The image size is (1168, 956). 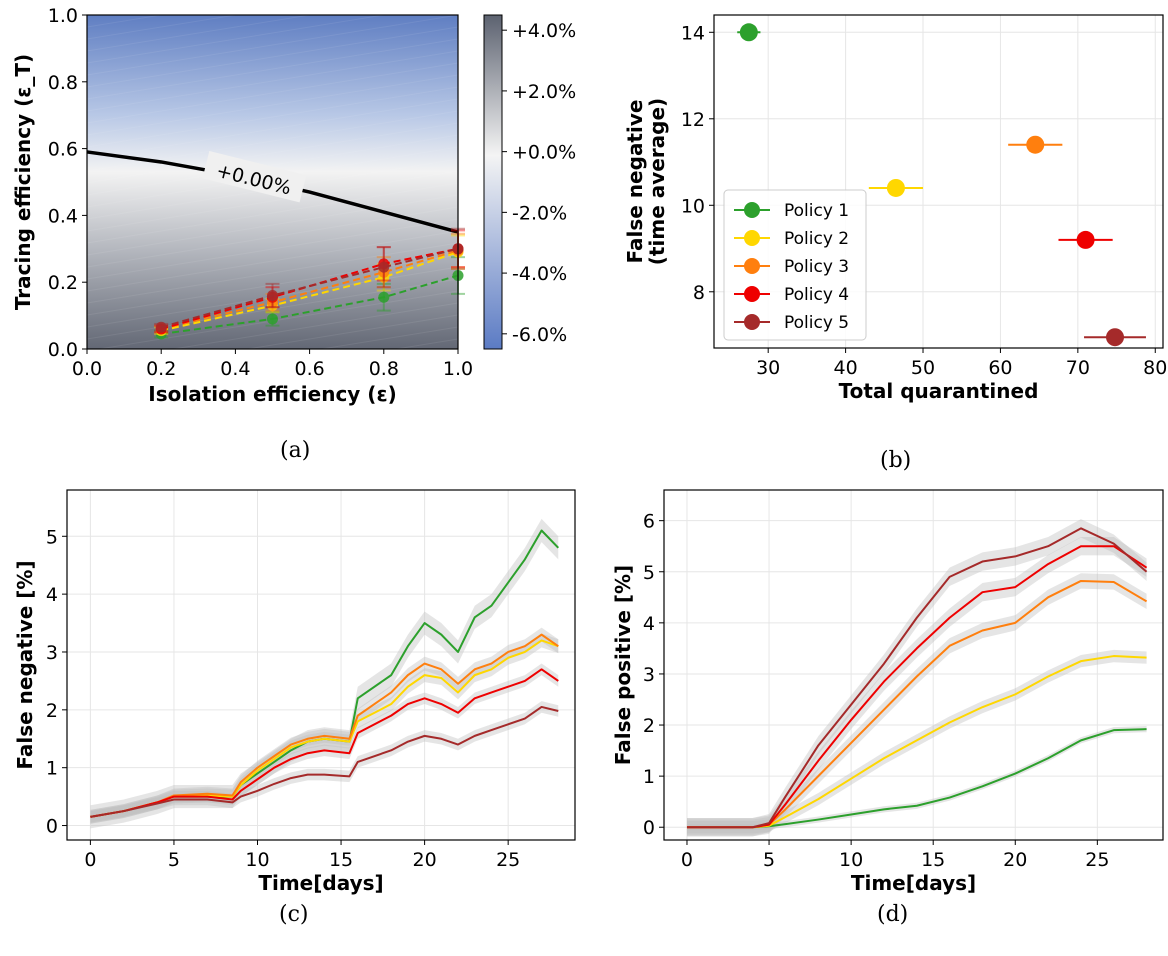 I want to click on x-axis-label: Time[days], so click(x=913, y=883).